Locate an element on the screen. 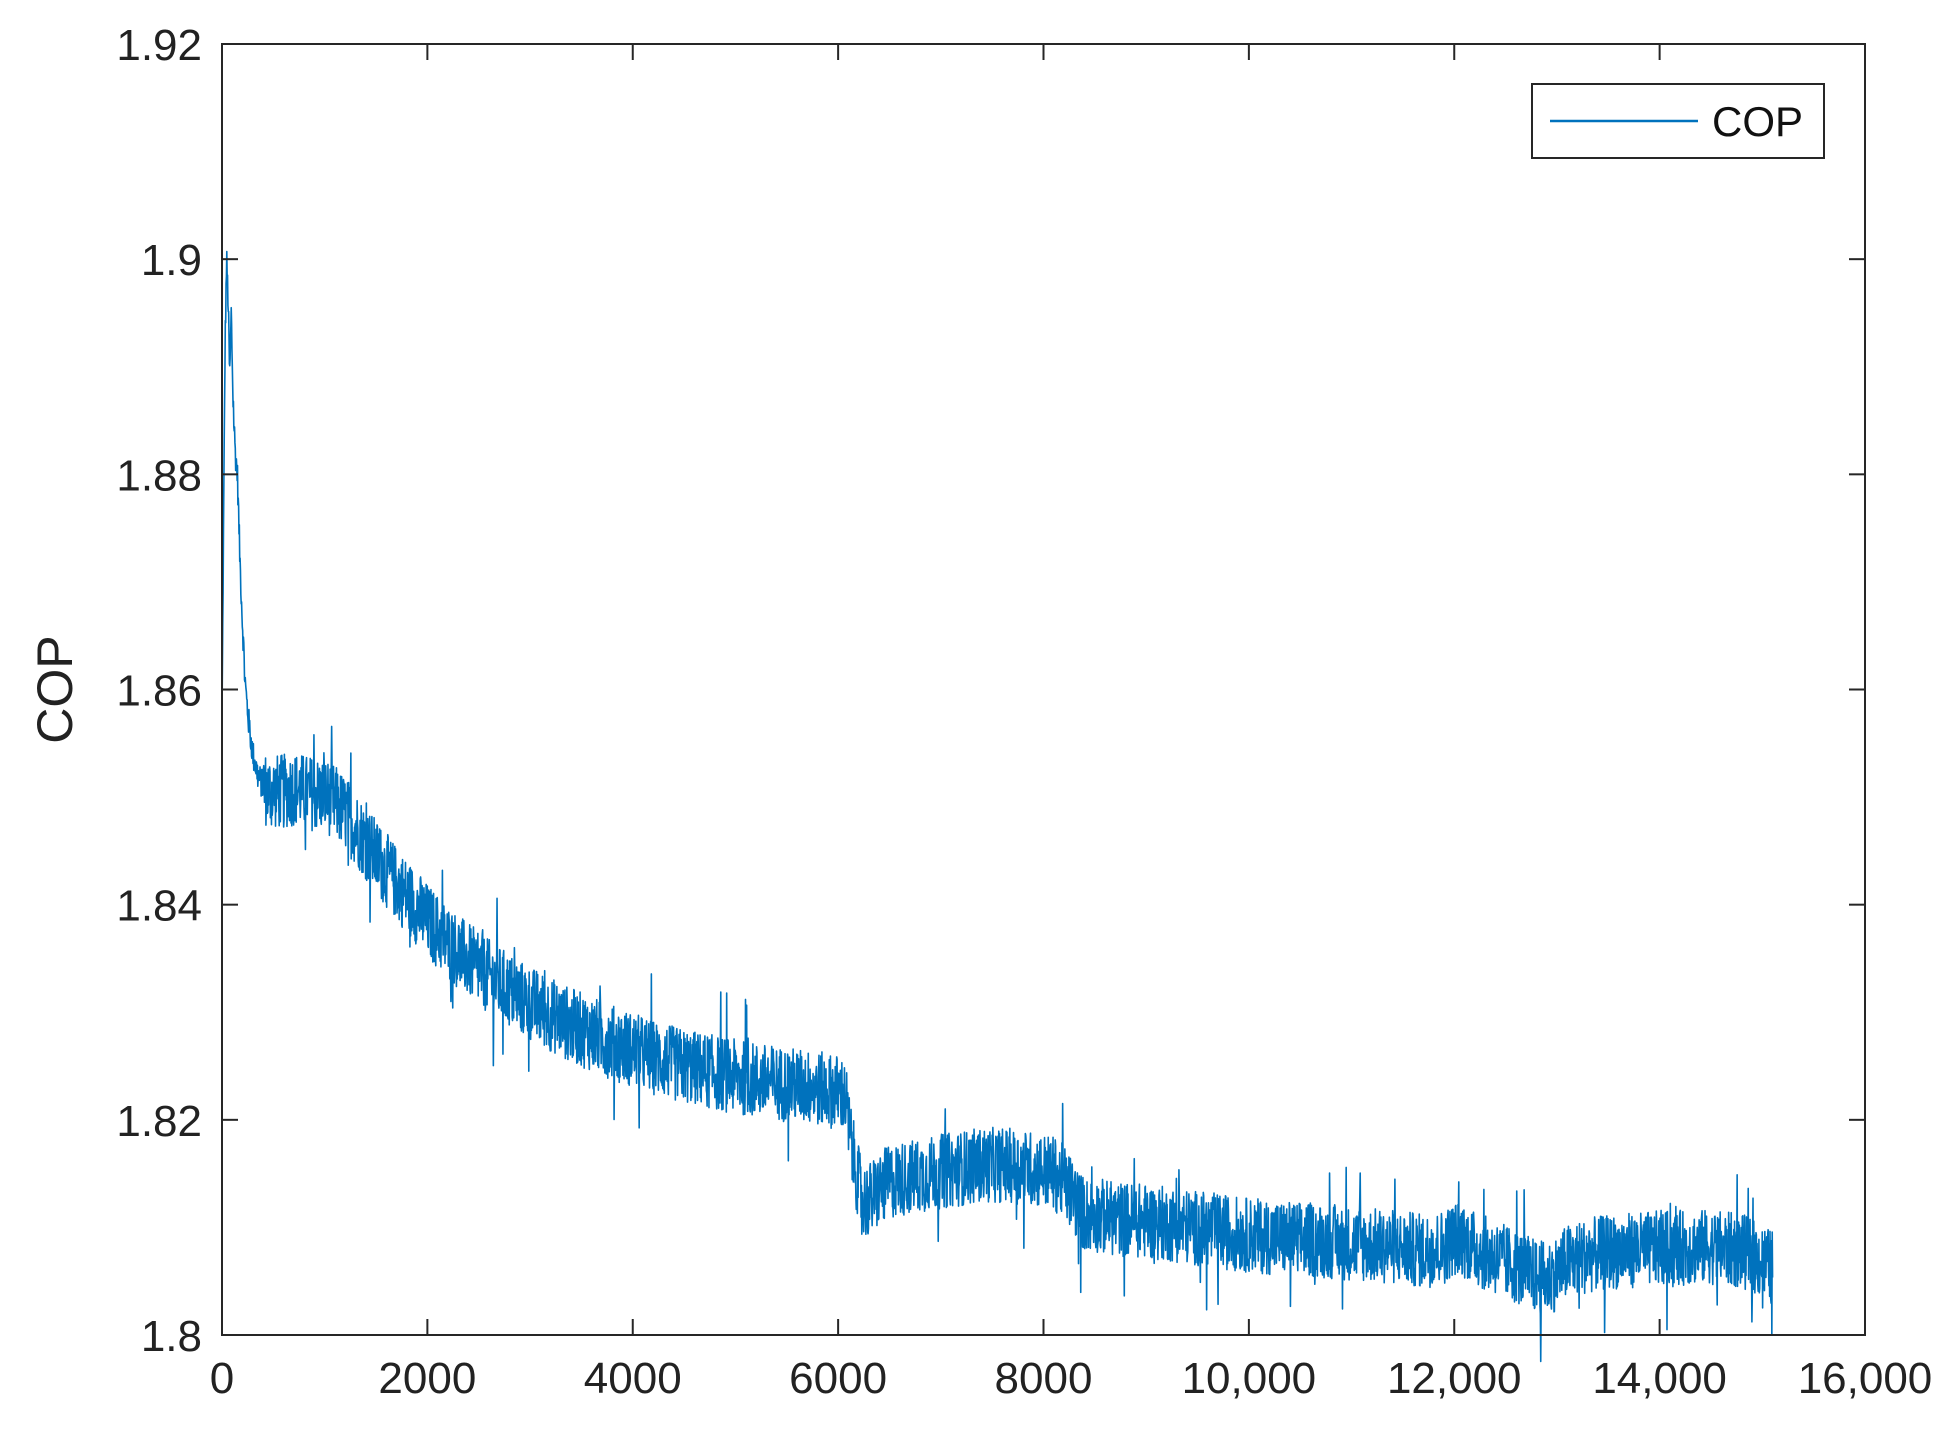 This screenshot has height=1437, width=1949. y-tick-label: 1.86 is located at coordinates (159, 691).